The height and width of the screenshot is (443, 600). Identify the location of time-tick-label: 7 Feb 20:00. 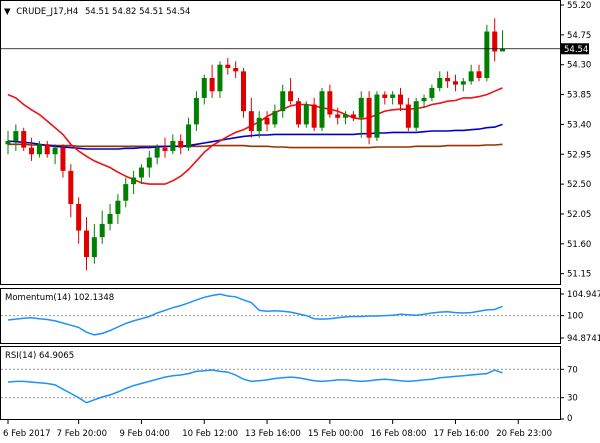
(82, 434).